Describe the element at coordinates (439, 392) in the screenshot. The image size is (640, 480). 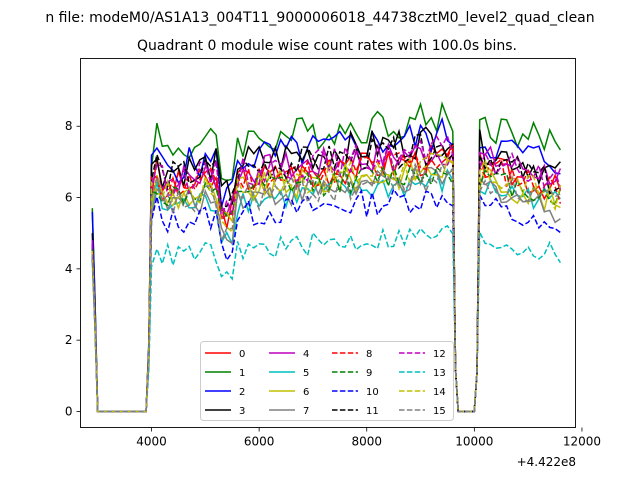
I see `legend-label-14: 14` at that location.